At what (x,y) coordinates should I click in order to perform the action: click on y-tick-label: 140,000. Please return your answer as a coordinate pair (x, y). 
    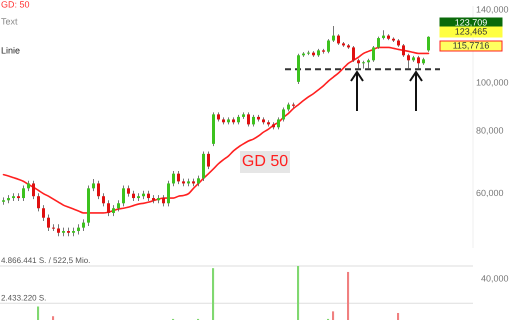
    Looking at the image, I should click on (492, 9).